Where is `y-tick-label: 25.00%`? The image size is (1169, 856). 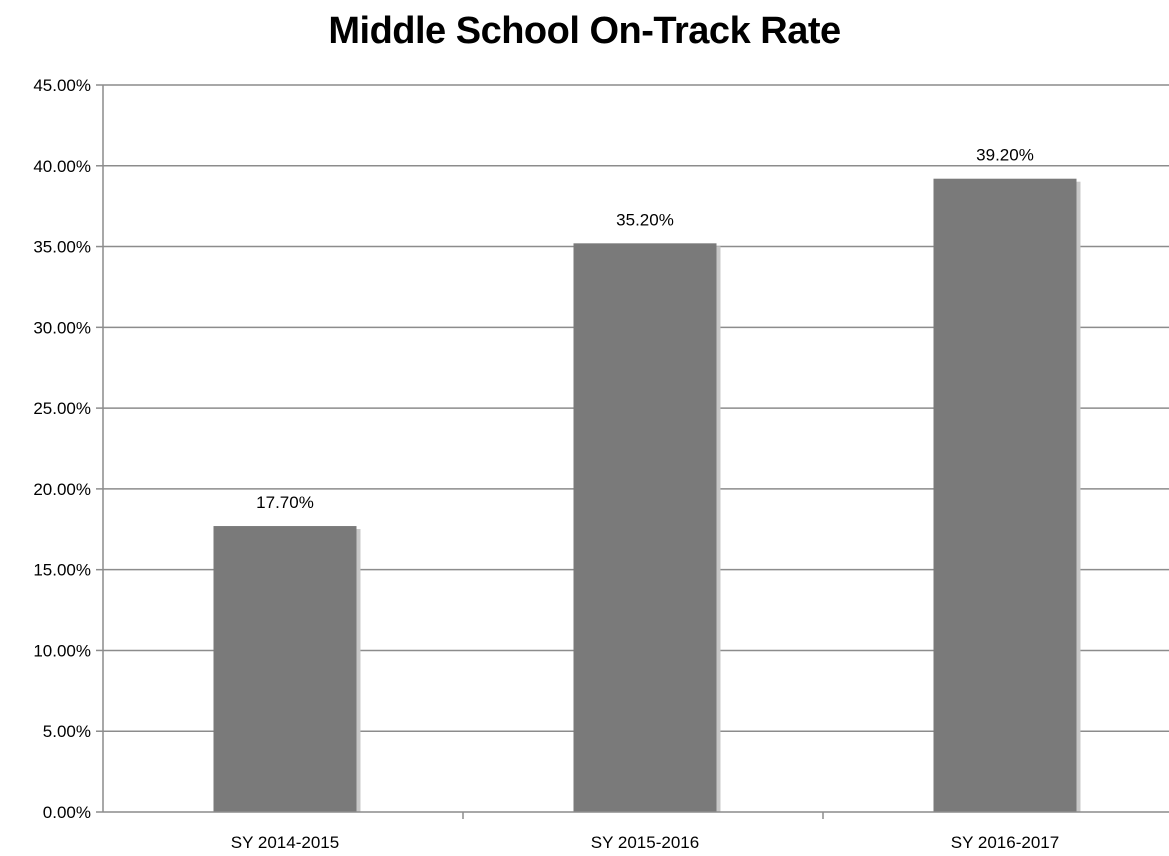 y-tick-label: 25.00% is located at coordinates (62, 408).